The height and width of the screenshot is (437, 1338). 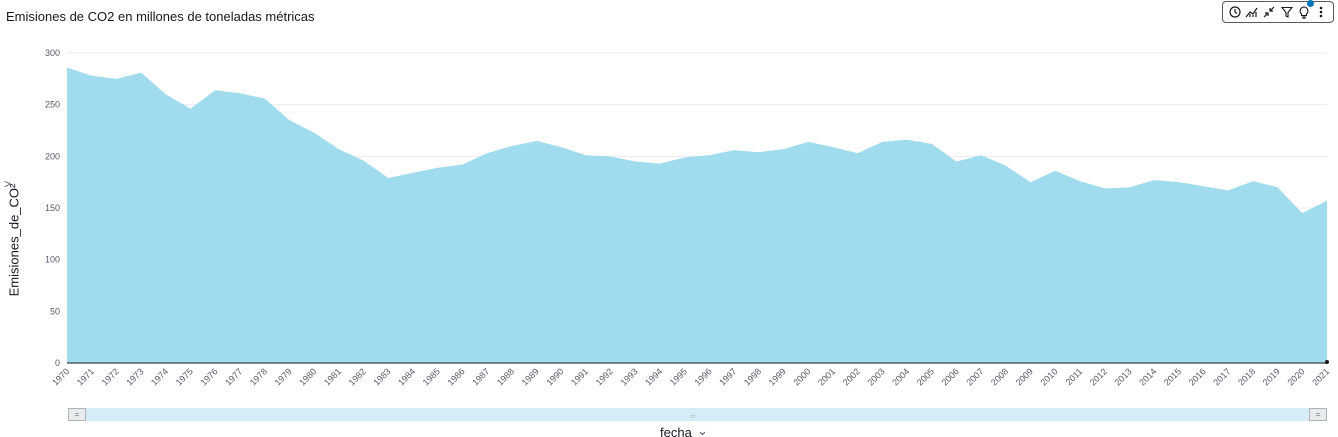 What do you see at coordinates (208, 376) in the screenshot?
I see `x-tick-label: 1976` at bounding box center [208, 376].